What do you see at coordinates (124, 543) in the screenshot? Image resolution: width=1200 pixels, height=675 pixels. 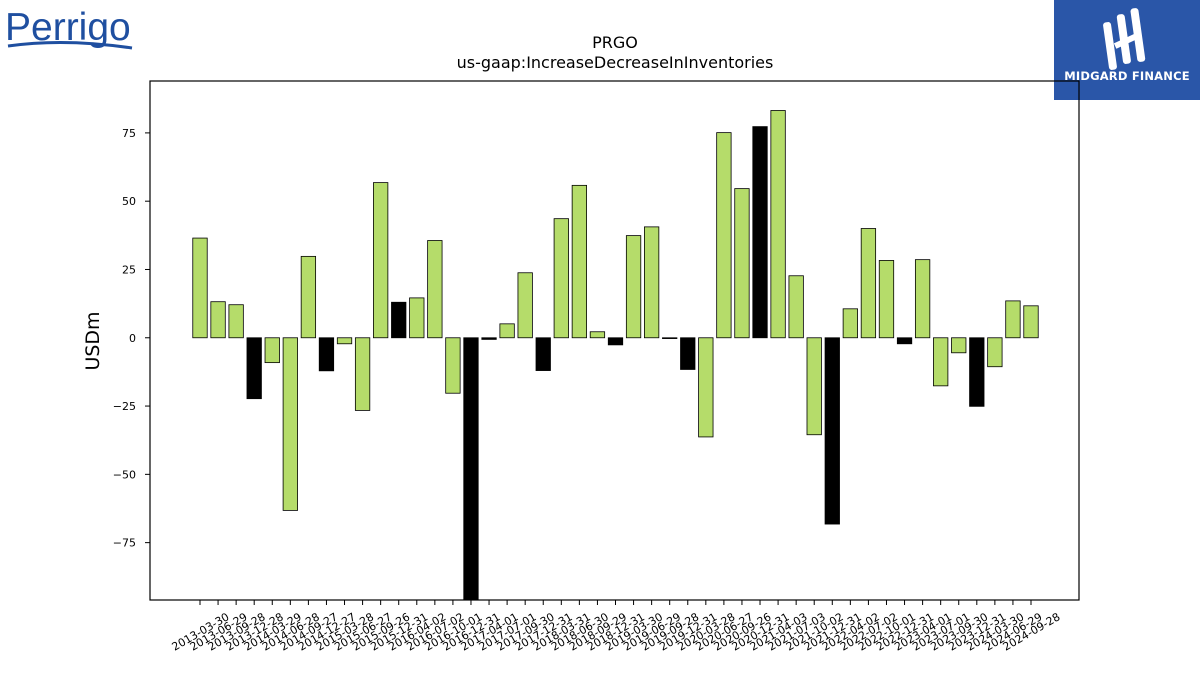 I see `y-tick-label: −75` at bounding box center [124, 543].